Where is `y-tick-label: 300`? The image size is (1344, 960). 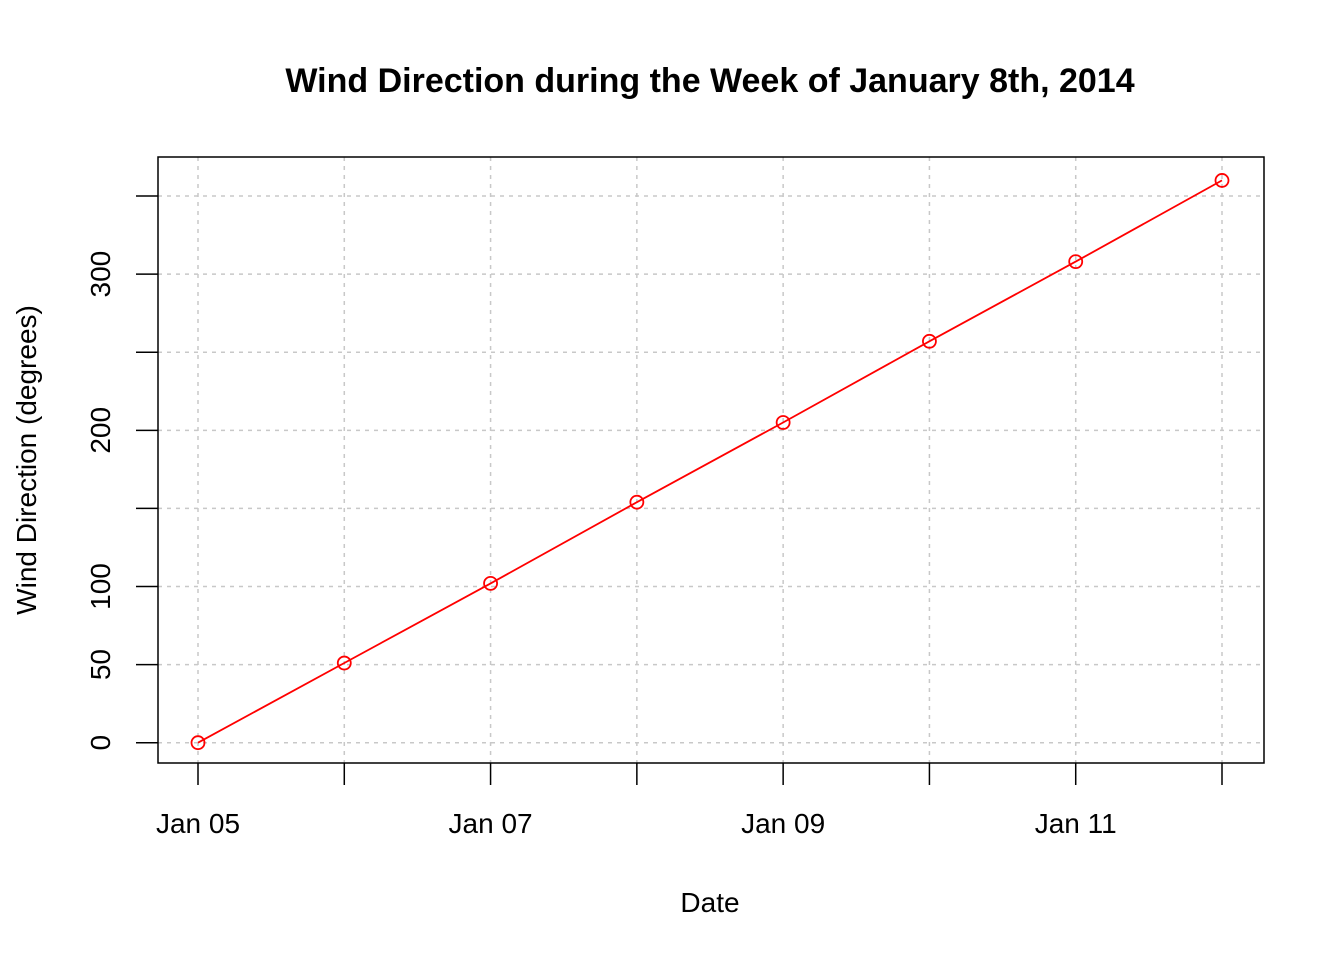 y-tick-label: 300 is located at coordinates (100, 274).